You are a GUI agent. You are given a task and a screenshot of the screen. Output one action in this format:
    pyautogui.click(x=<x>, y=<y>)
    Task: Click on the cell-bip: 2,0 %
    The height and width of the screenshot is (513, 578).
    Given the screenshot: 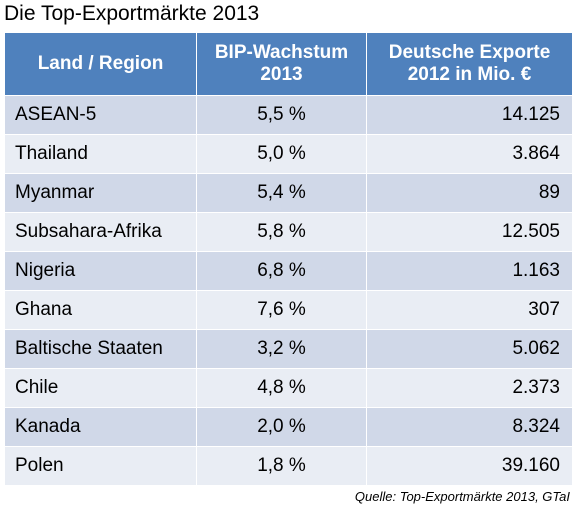 What is the action you would take?
    pyautogui.click(x=281, y=427)
    